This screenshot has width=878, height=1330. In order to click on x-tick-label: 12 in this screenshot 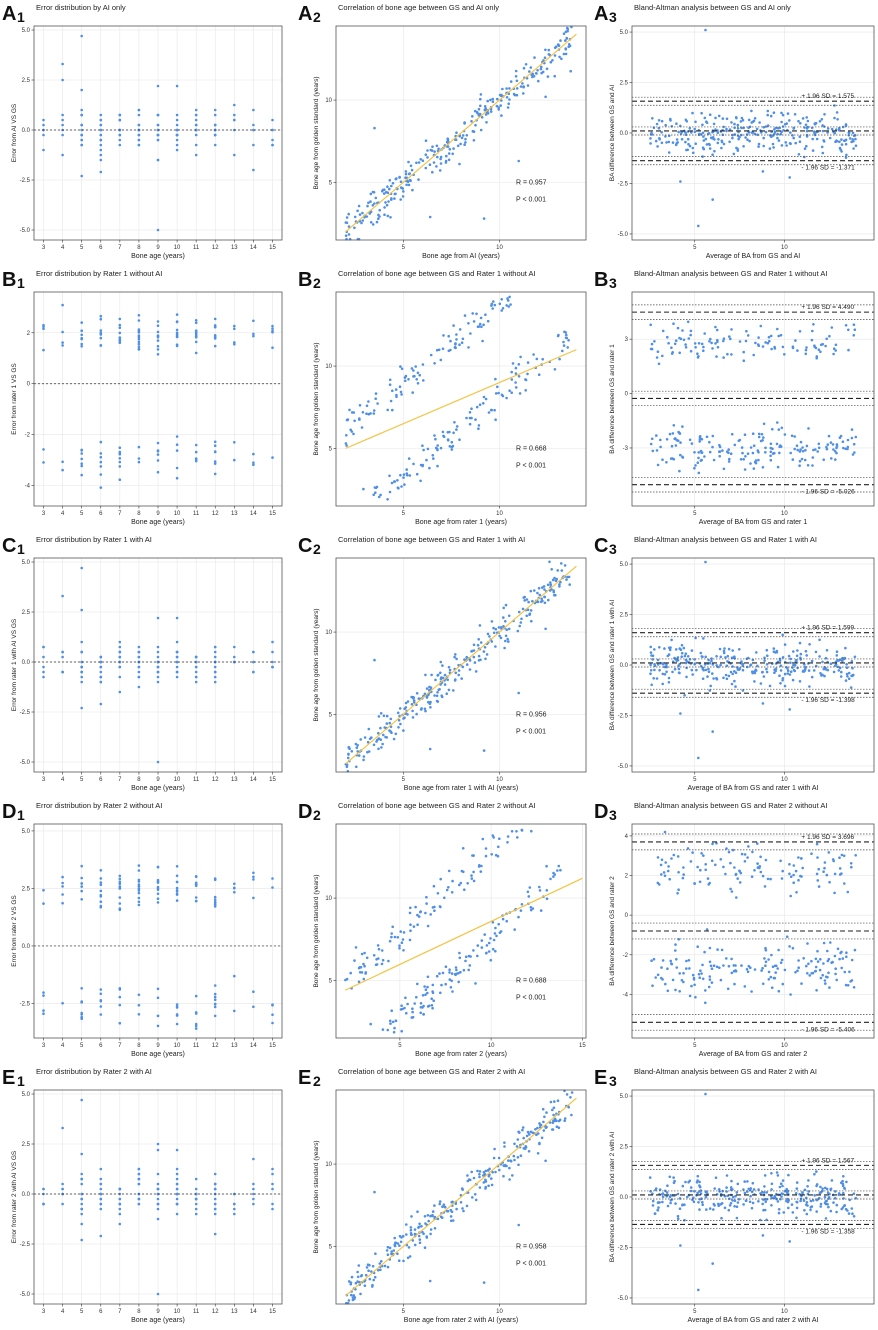, I will do `click(215, 514)`.